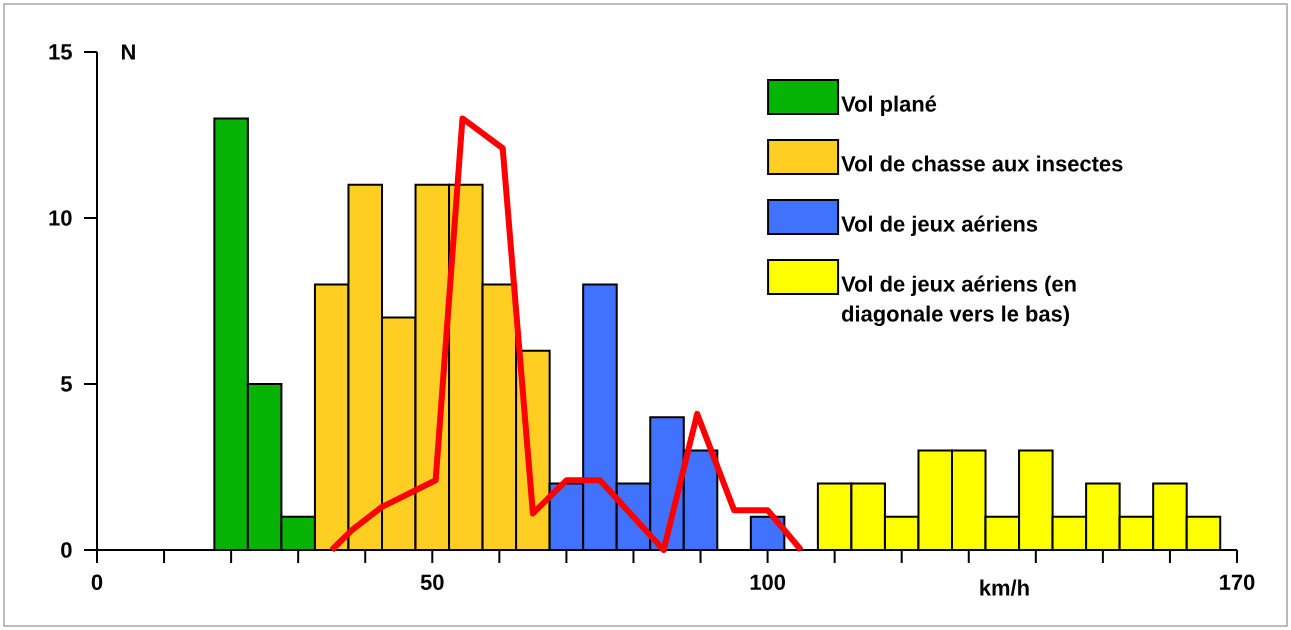  Describe the element at coordinates (66, 550) in the screenshot. I see `y-tick-label: 0` at that location.